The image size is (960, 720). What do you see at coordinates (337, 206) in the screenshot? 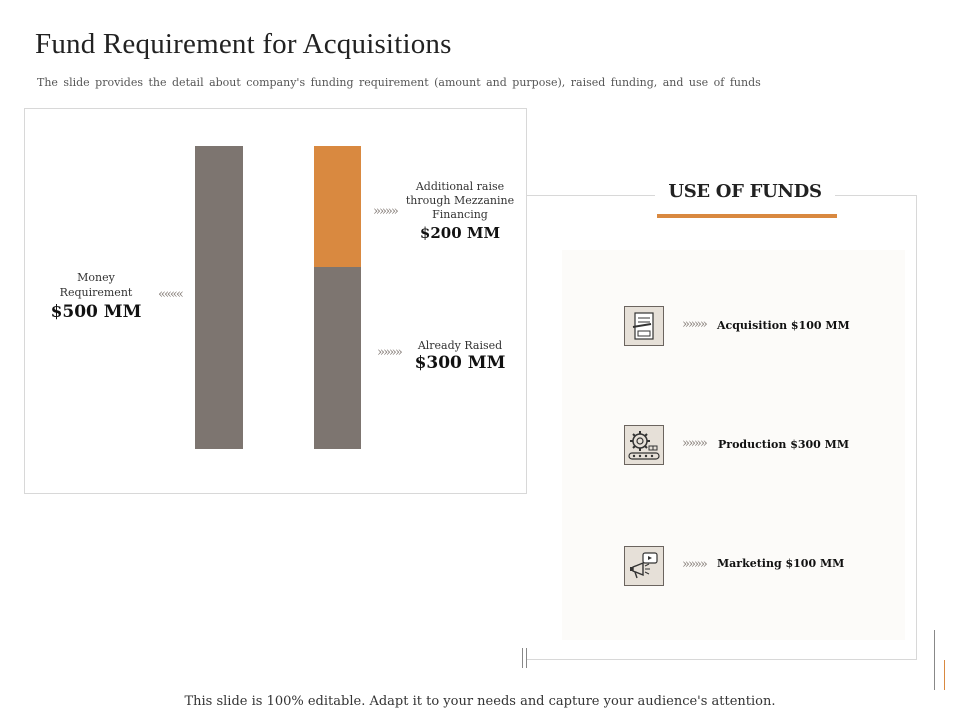
I see `bar-mezzanine-financing` at bounding box center [337, 206].